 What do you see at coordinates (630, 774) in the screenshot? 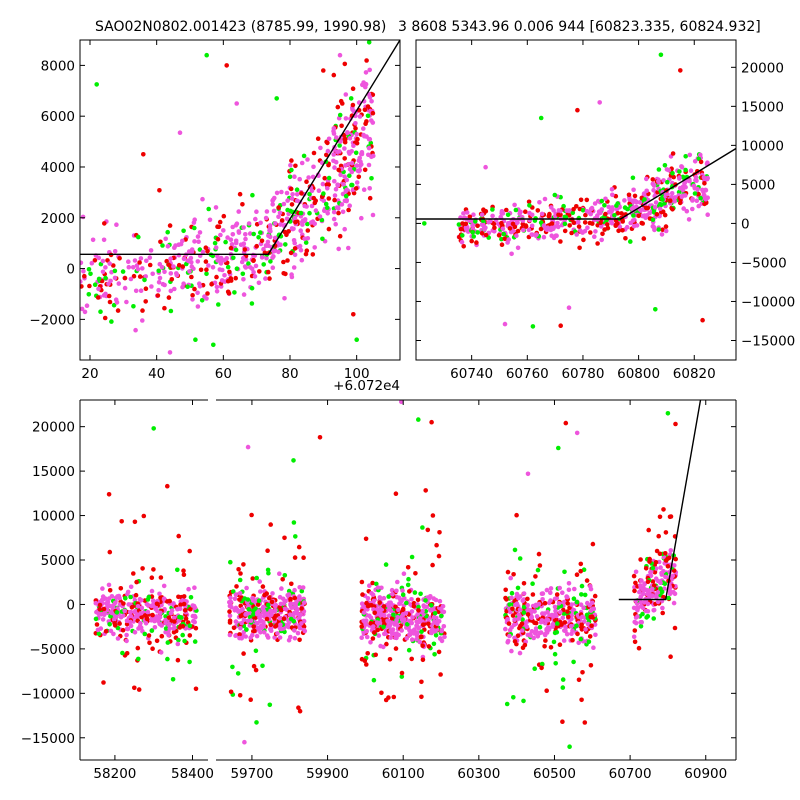
I see `x-tick-label: 60700` at bounding box center [630, 774].